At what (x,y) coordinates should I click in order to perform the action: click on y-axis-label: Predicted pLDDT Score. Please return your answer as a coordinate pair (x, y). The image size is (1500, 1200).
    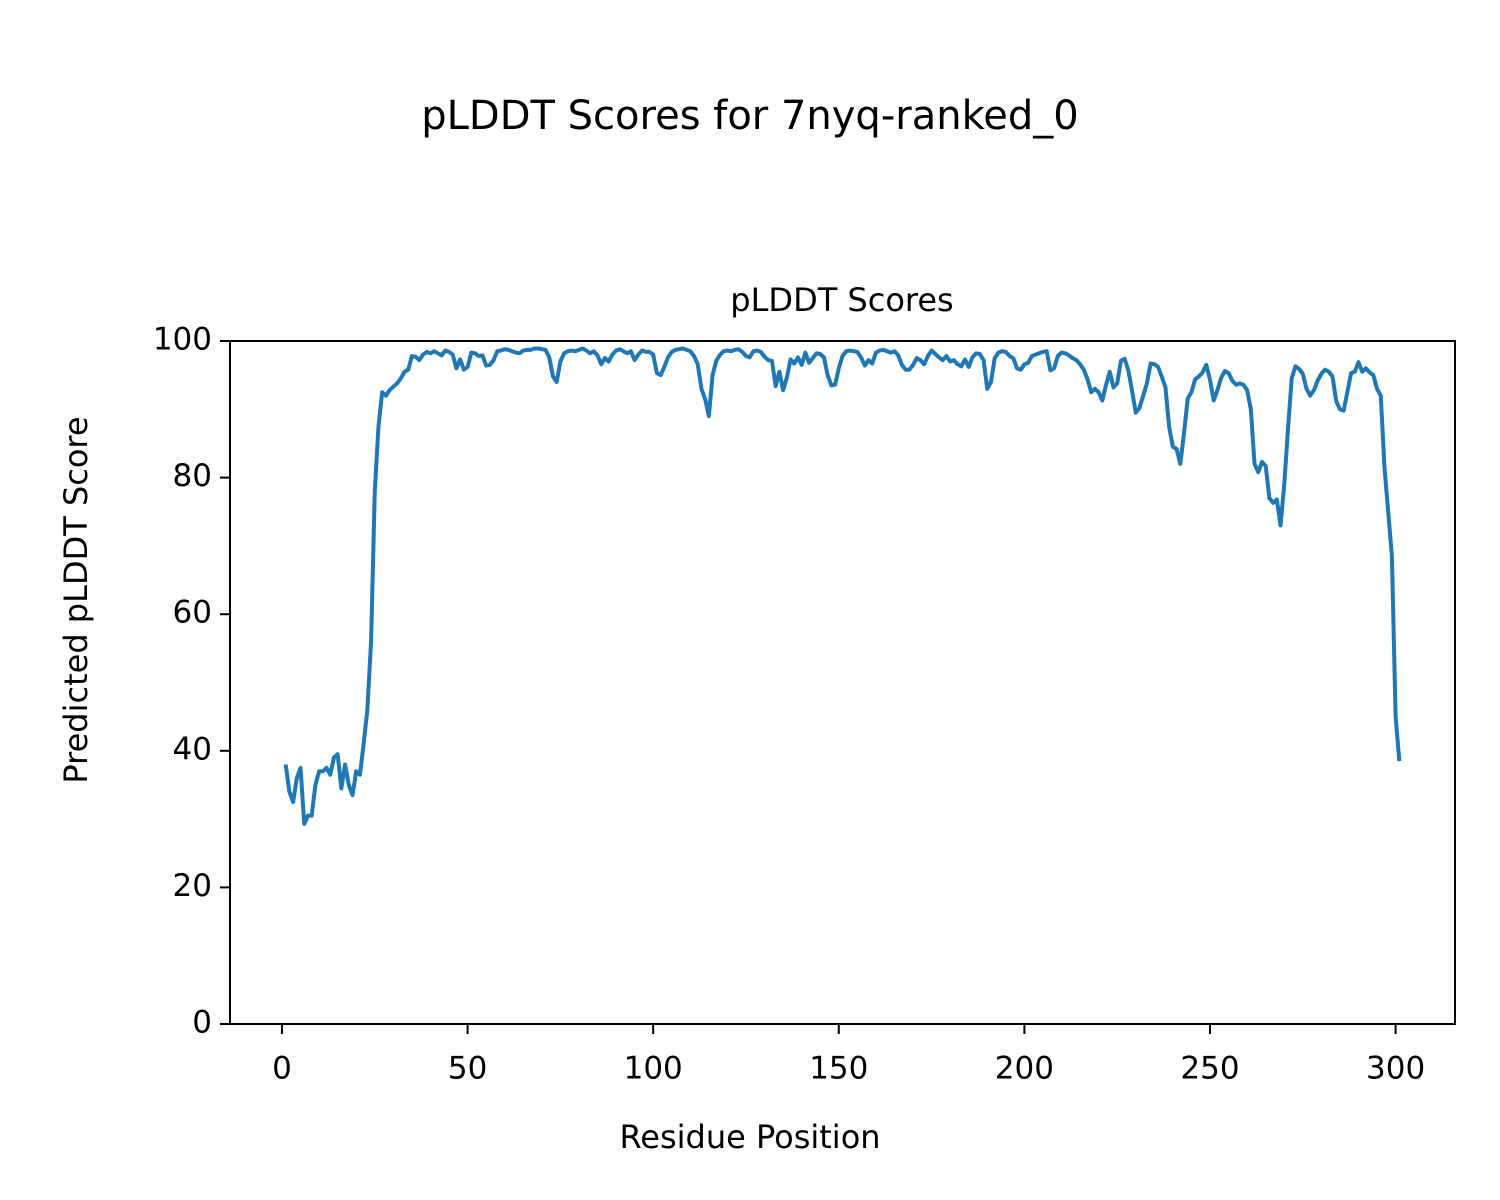
    Looking at the image, I should click on (76, 599).